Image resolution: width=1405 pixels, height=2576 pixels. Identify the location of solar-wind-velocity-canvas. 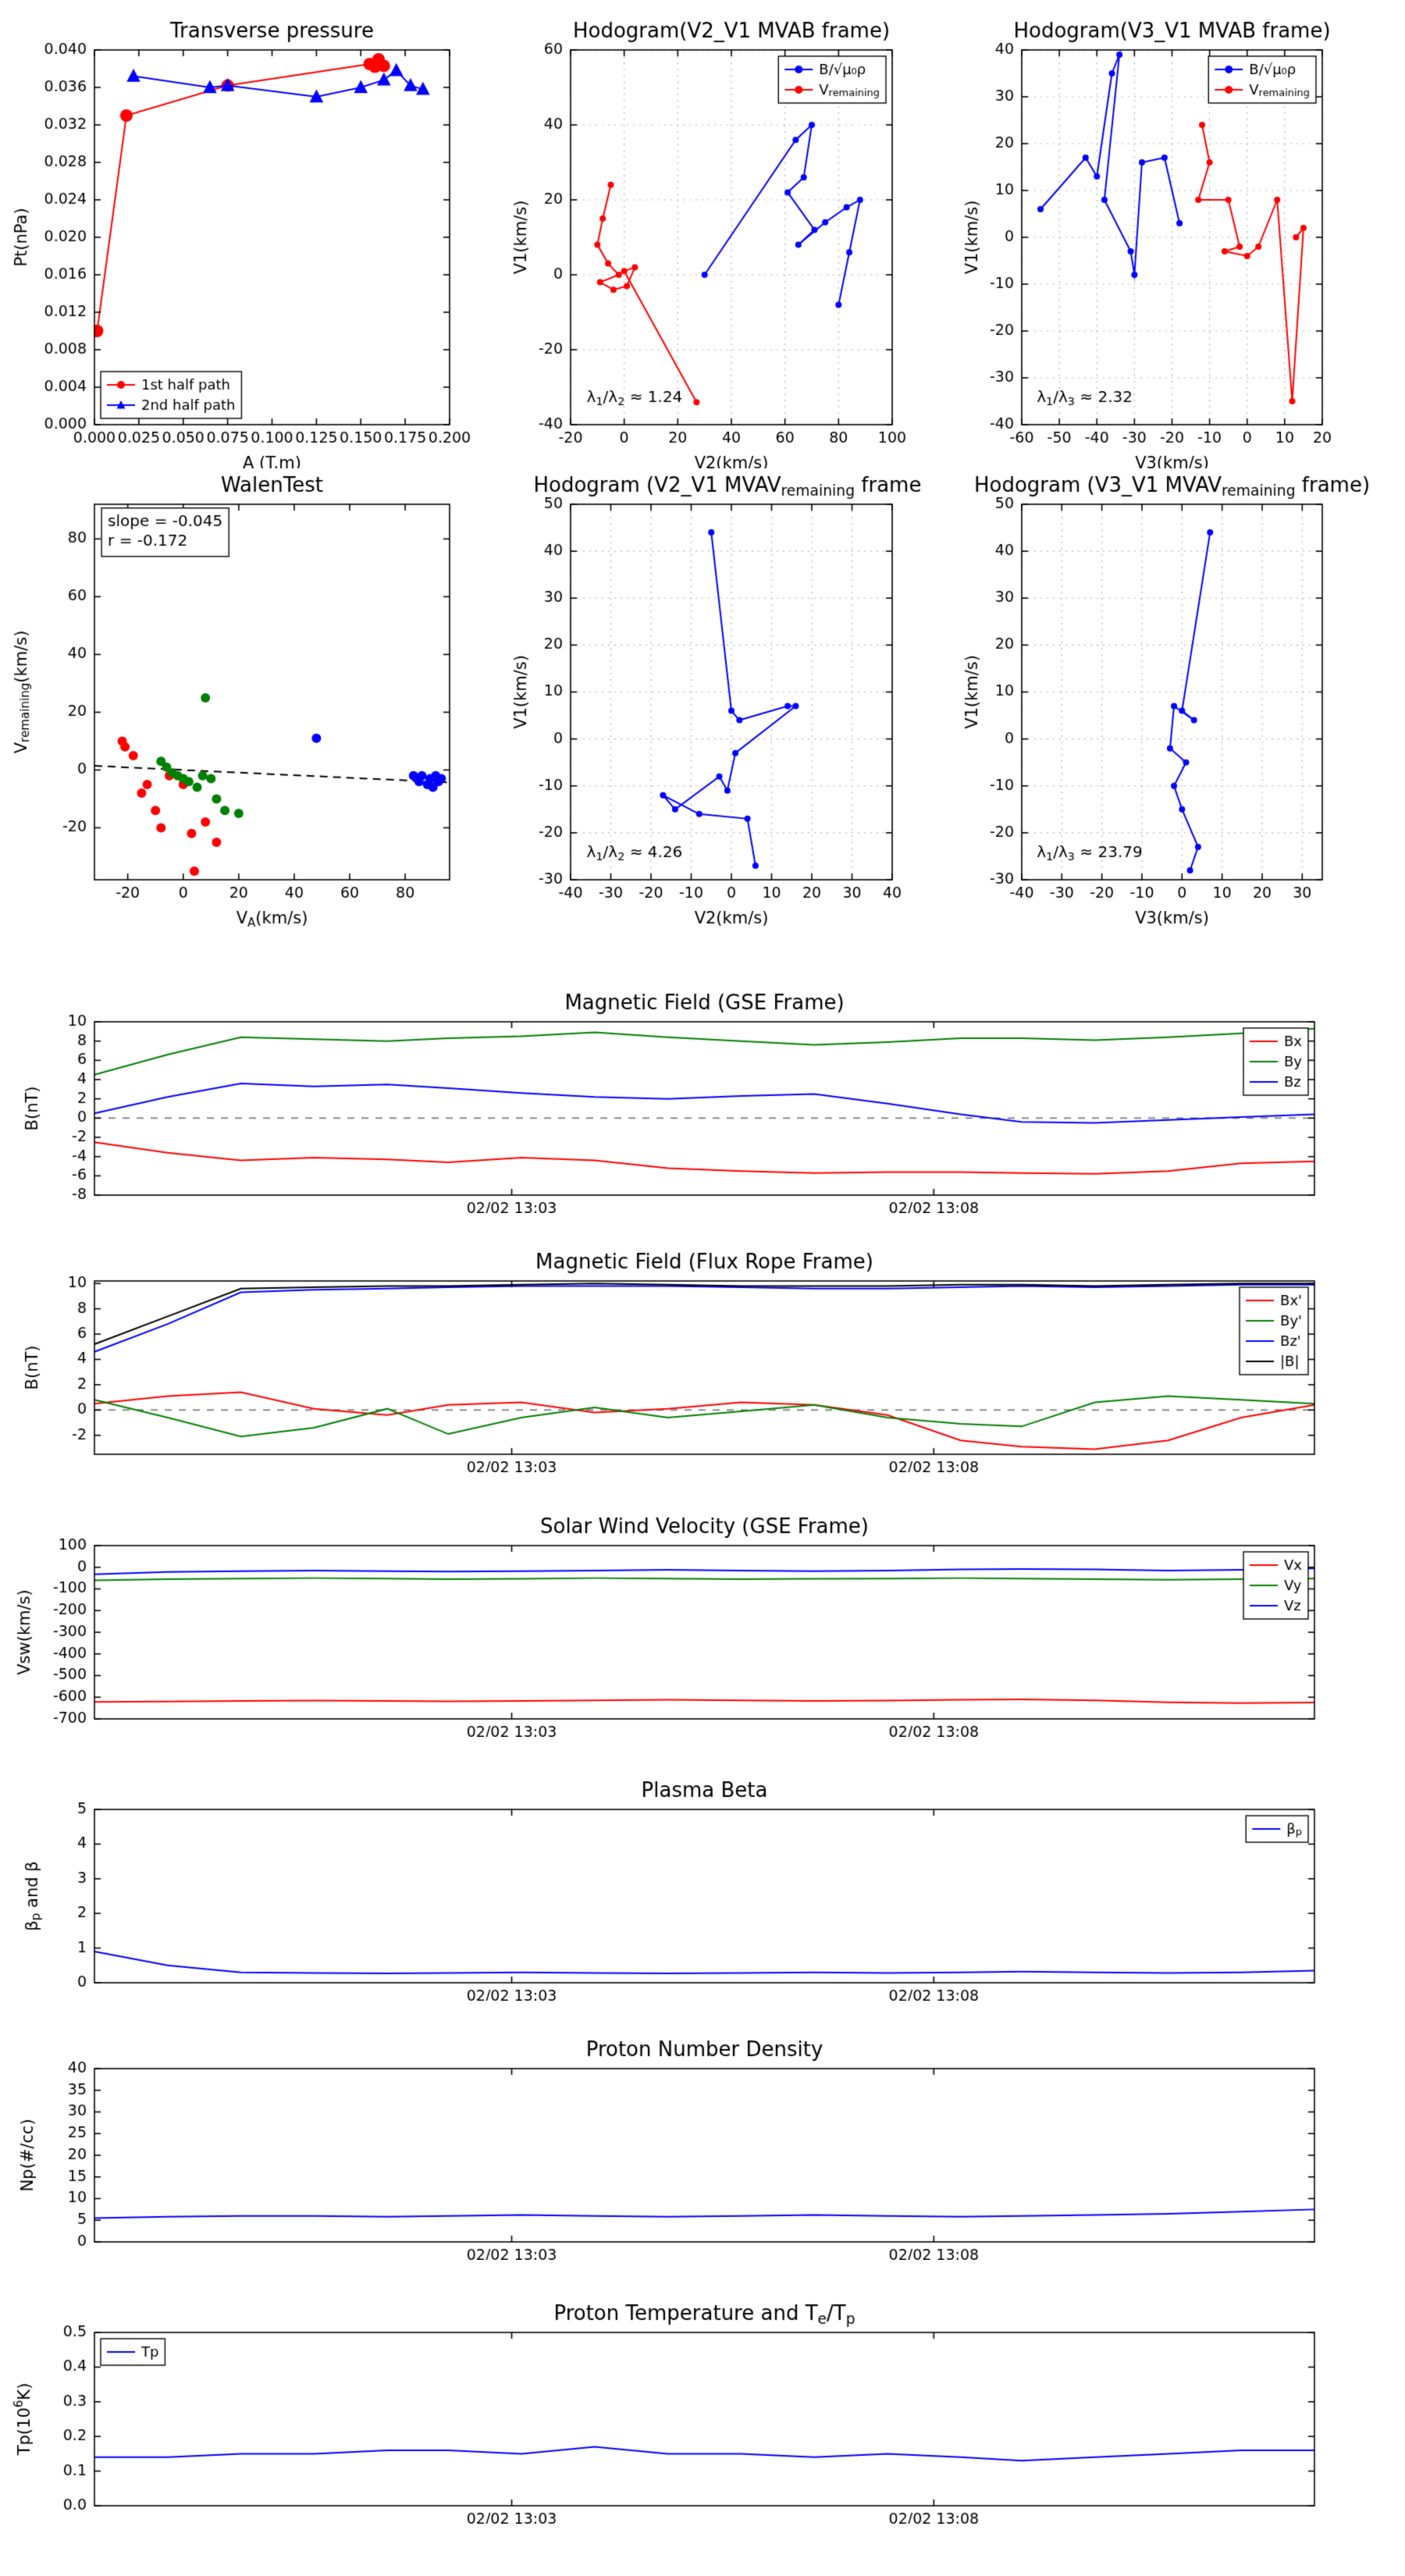
(703, 1620).